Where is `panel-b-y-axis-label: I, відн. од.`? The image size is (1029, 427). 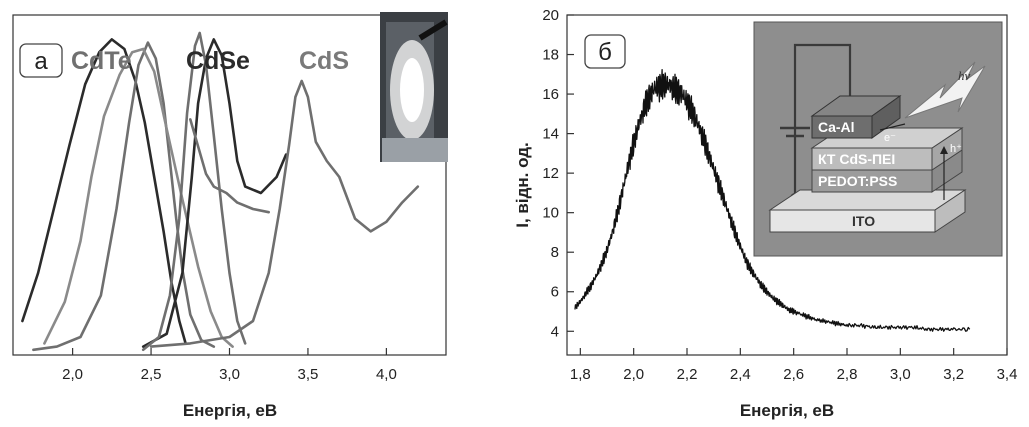 panel-b-y-axis-label: I, відн. од. is located at coordinates (522, 185).